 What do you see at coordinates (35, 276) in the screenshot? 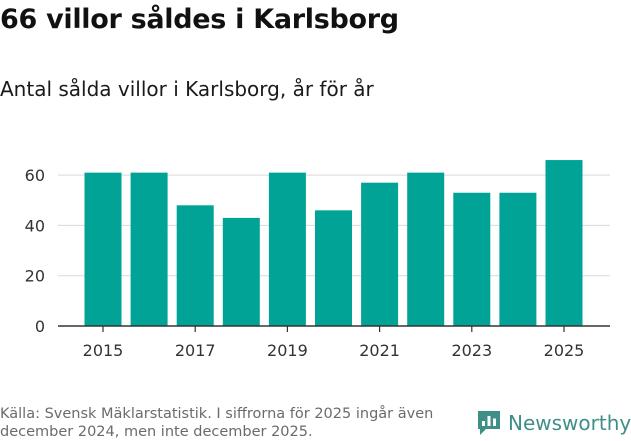
I see `y-tick-label: 20` at bounding box center [35, 276].